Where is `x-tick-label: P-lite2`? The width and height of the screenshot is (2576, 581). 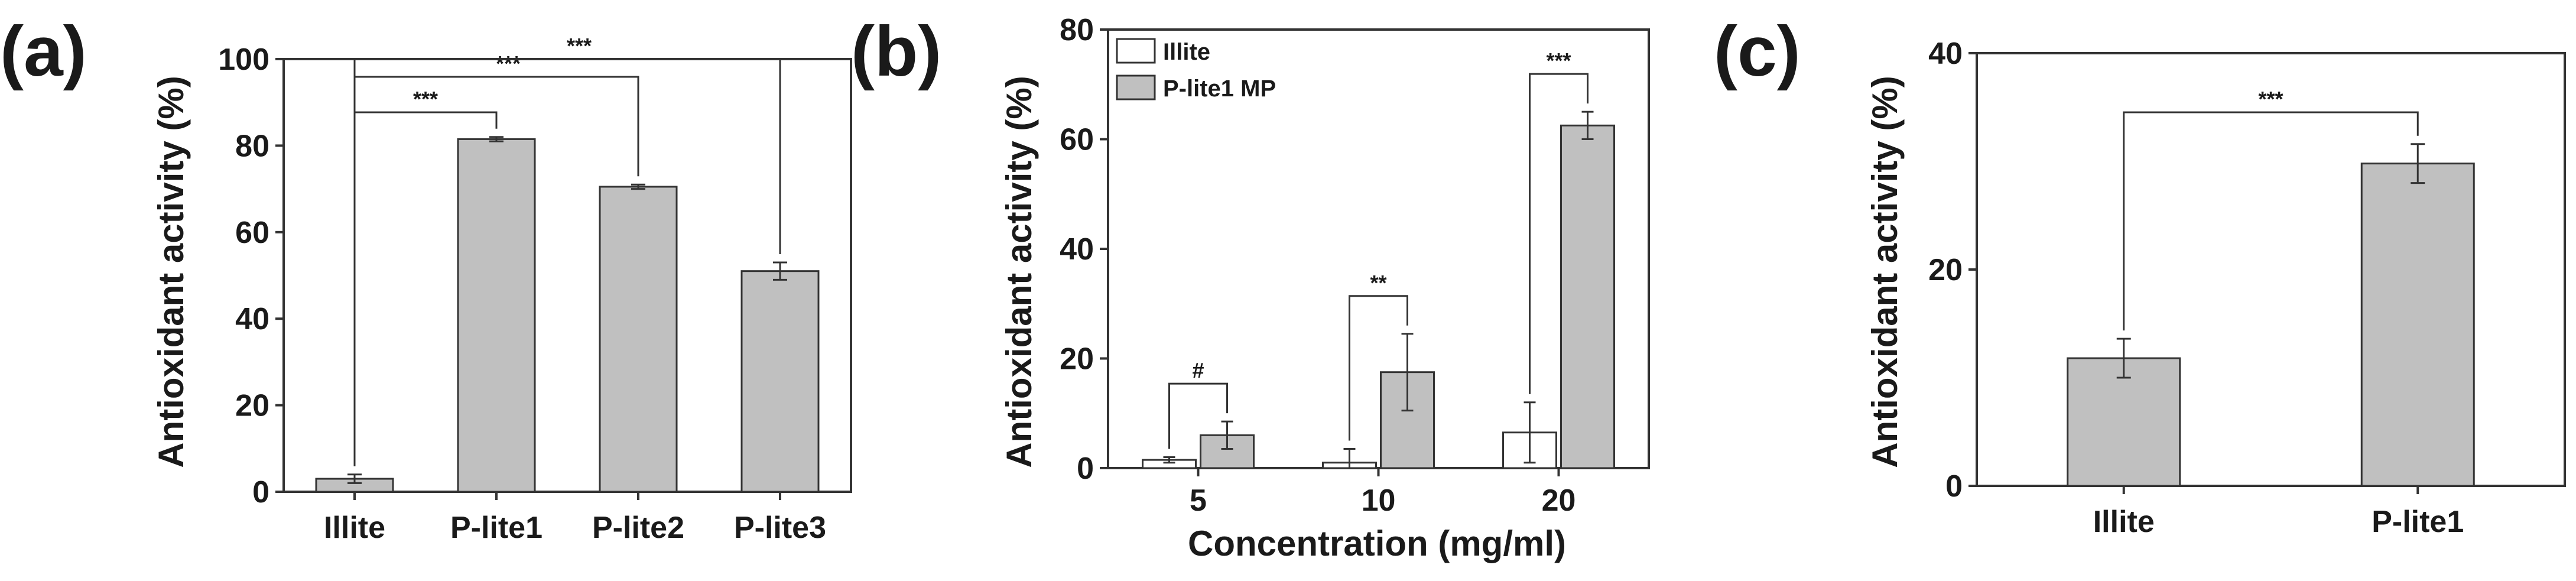 x-tick-label: P-lite2 is located at coordinates (638, 528).